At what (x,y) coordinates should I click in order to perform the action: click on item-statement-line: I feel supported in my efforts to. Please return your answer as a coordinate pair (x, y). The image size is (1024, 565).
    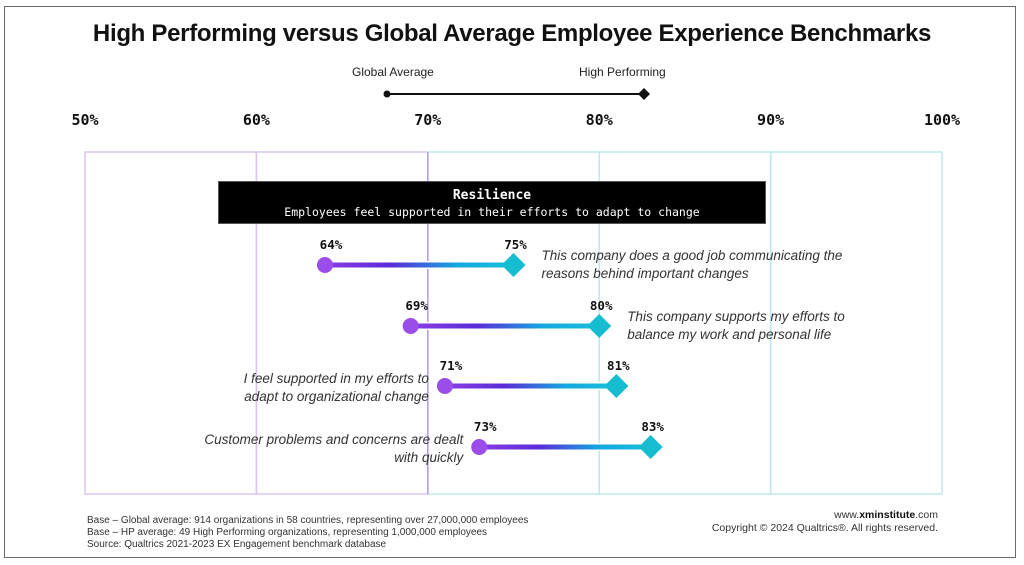
    Looking at the image, I should click on (336, 378).